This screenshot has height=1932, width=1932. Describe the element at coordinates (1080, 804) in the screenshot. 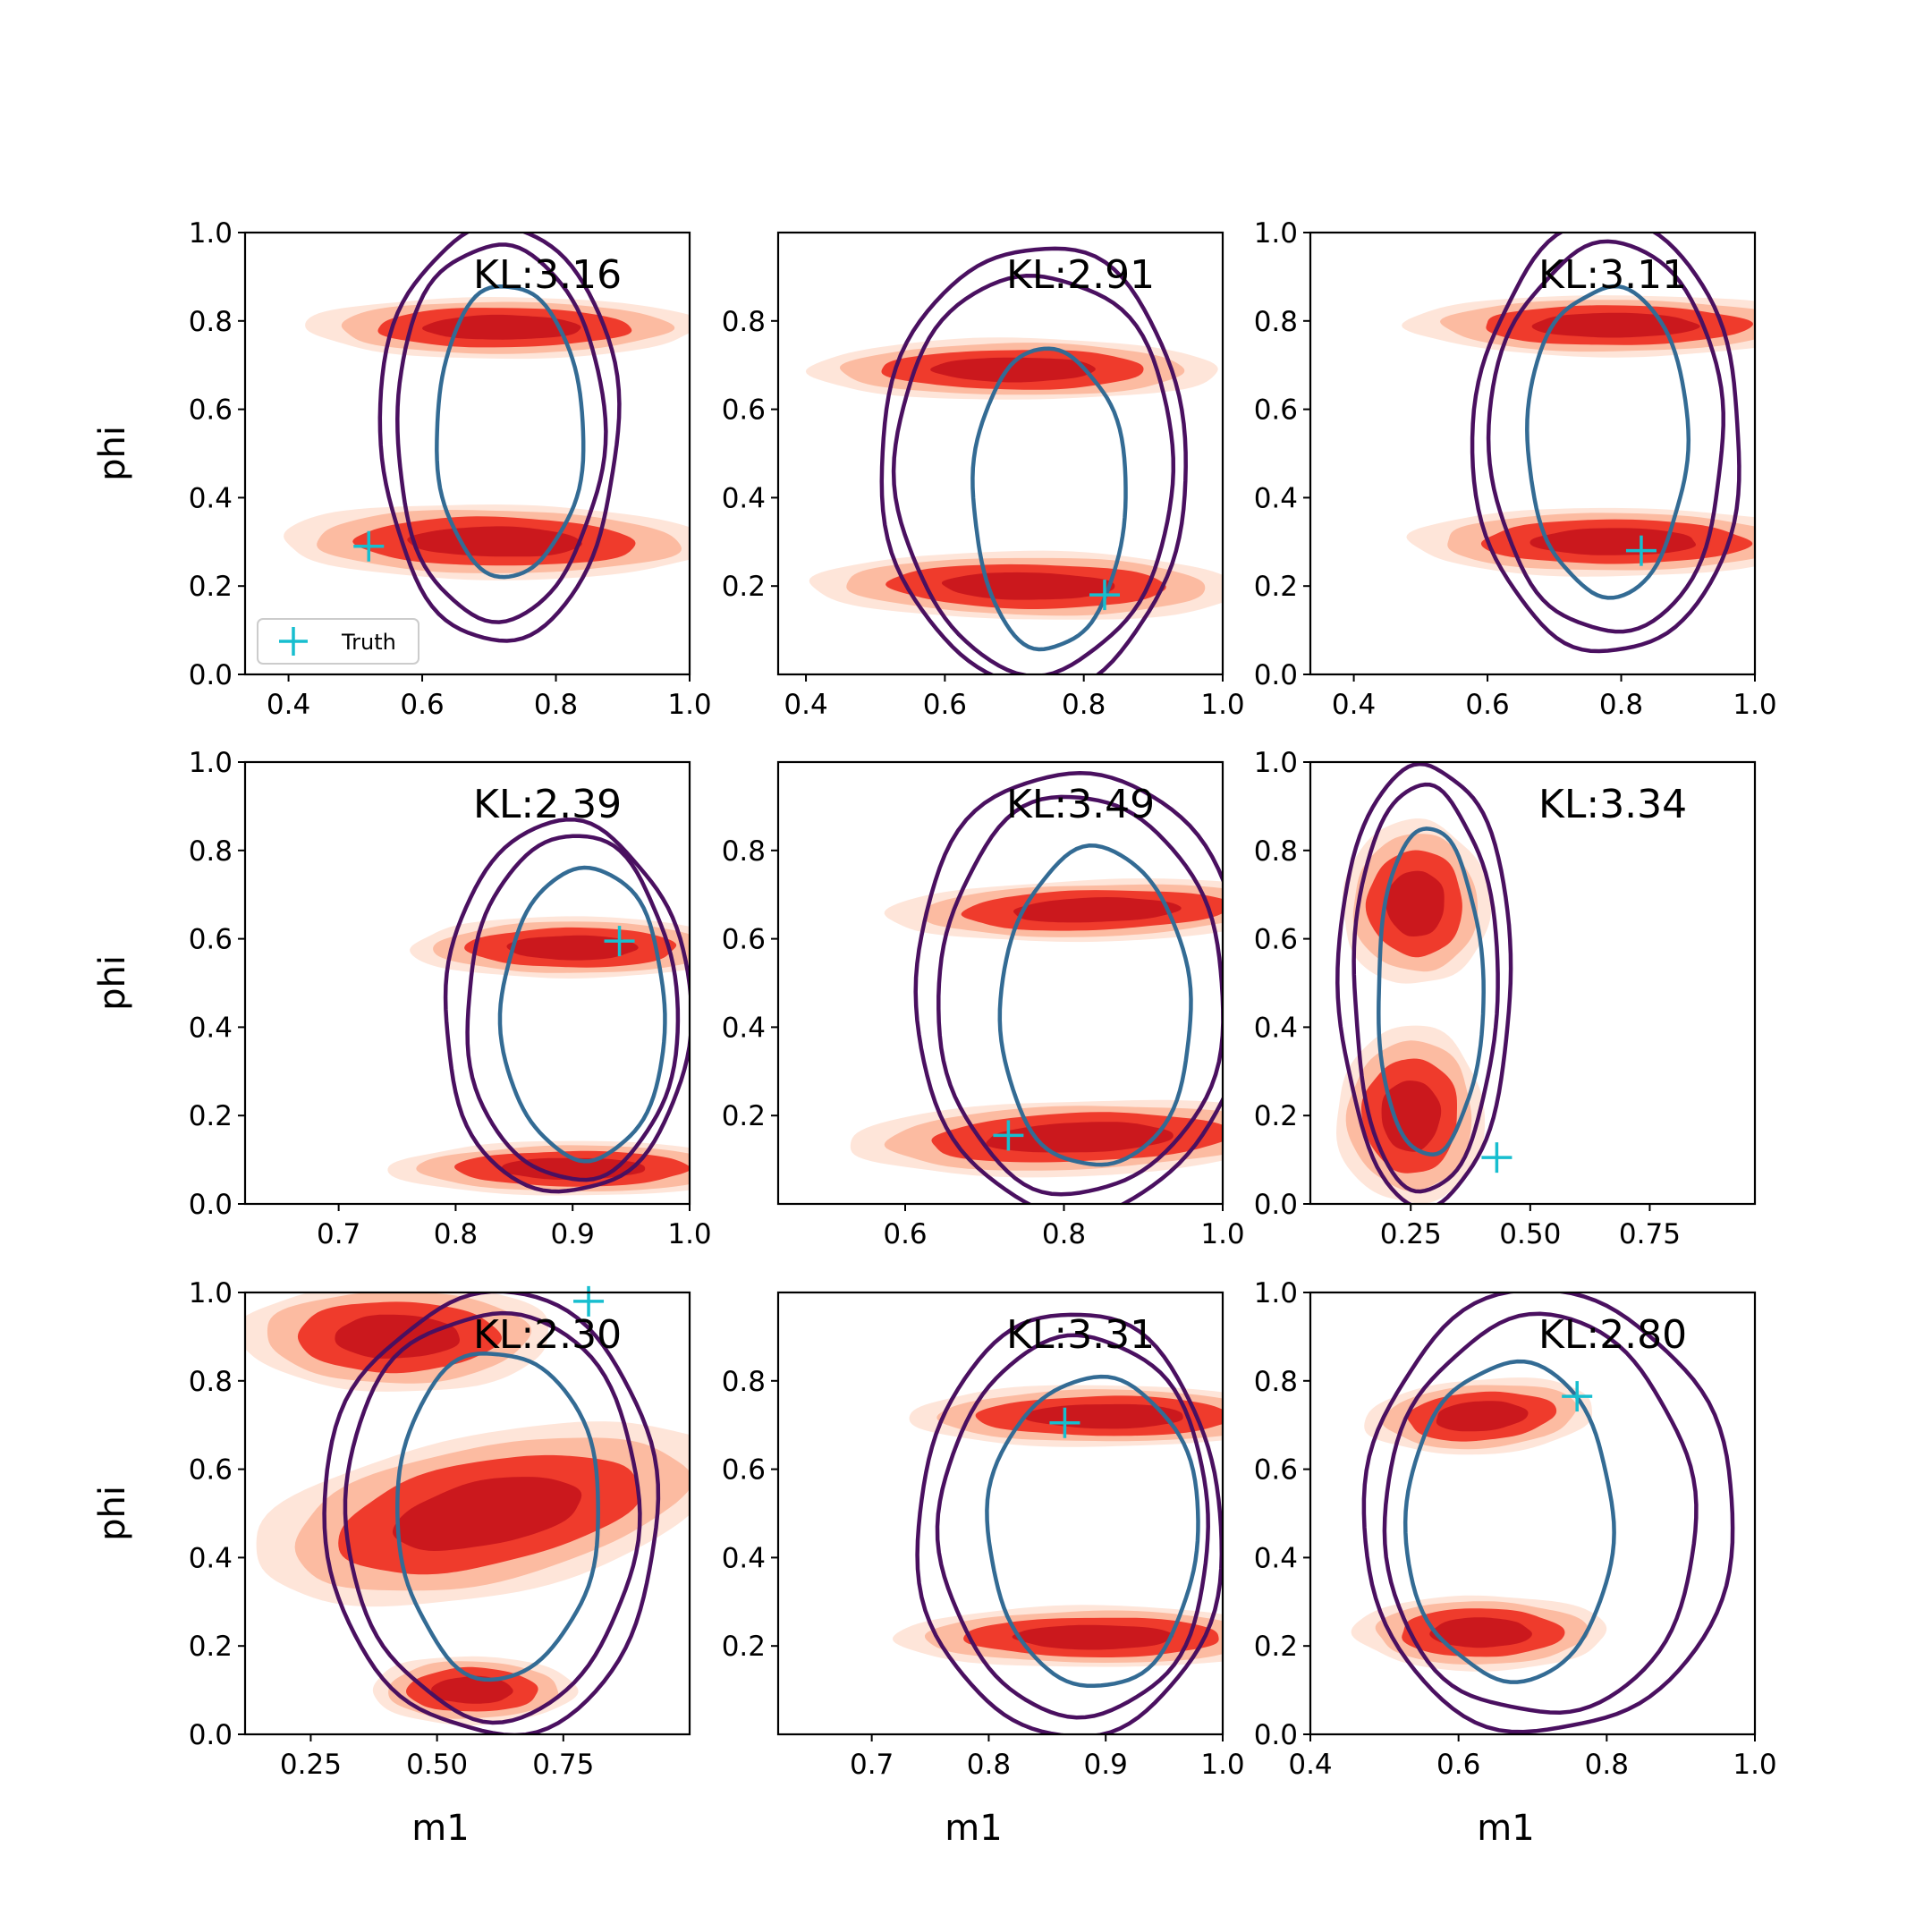

I see `kl-label: KL:3.49` at that location.